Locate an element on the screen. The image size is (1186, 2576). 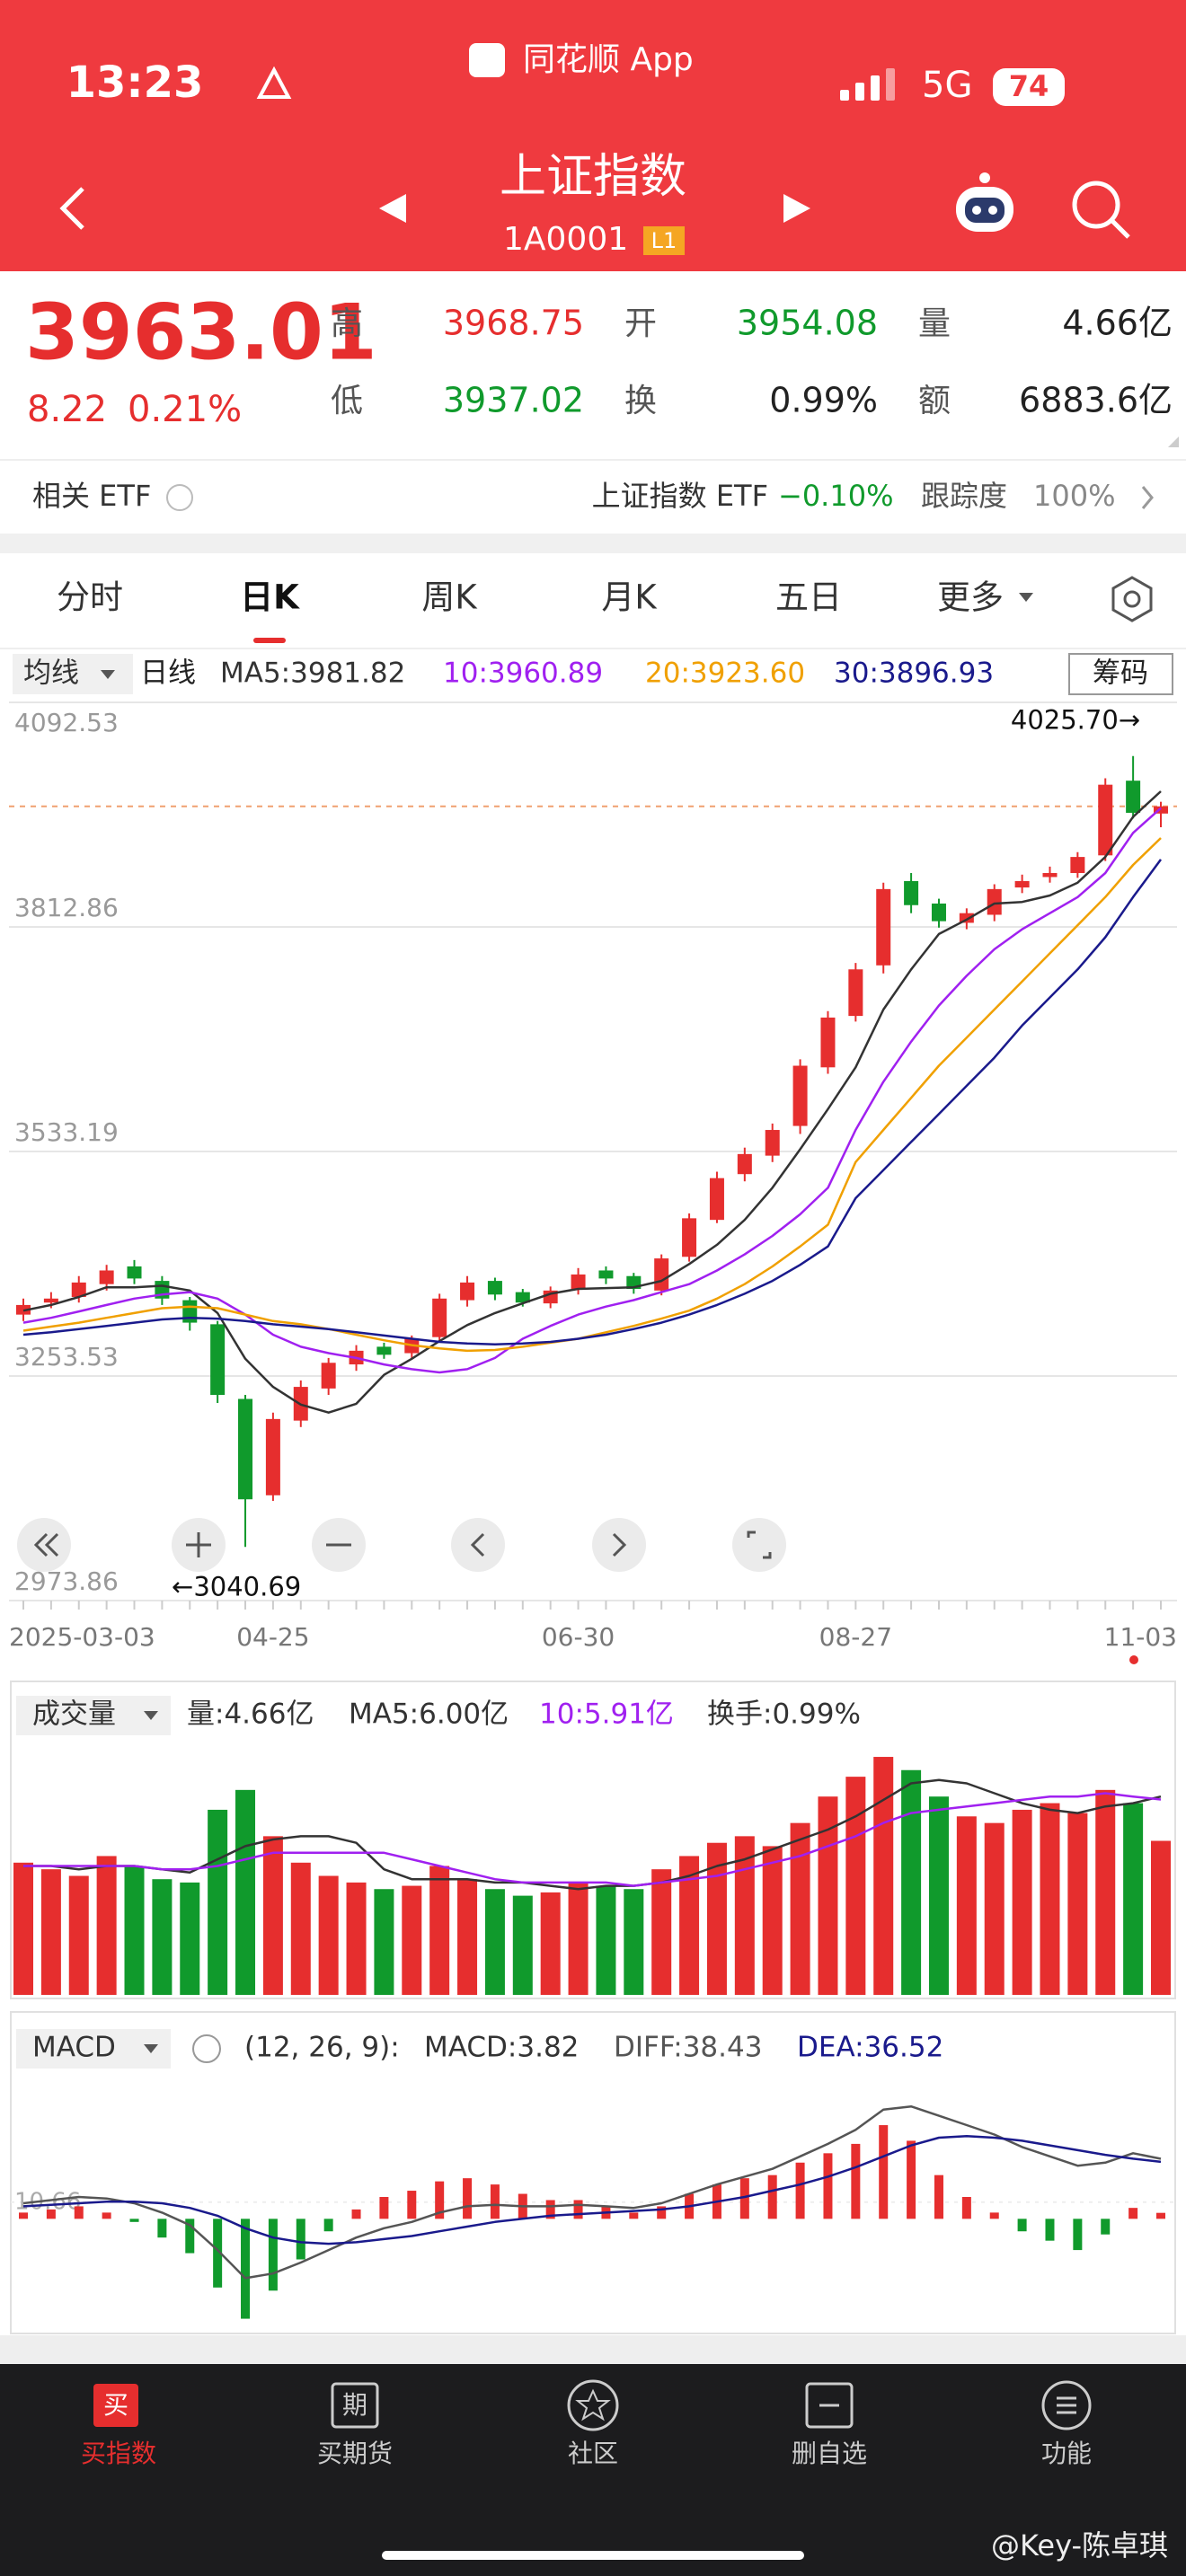
prev-button is located at coordinates (392, 208).